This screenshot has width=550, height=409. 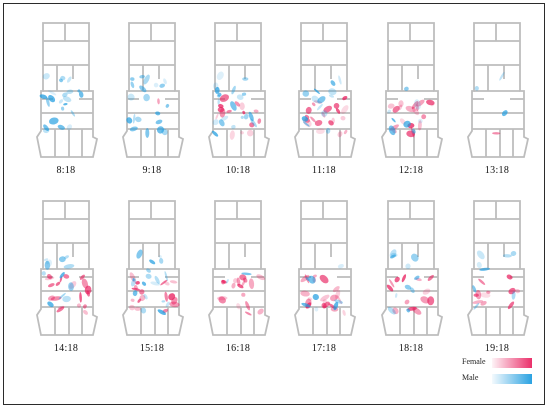 I want to click on time-label: 13:18, so click(x=497, y=170).